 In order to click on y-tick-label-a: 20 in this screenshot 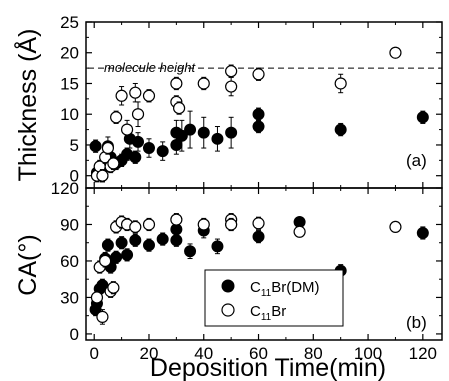, I will do `click(69, 53)`.